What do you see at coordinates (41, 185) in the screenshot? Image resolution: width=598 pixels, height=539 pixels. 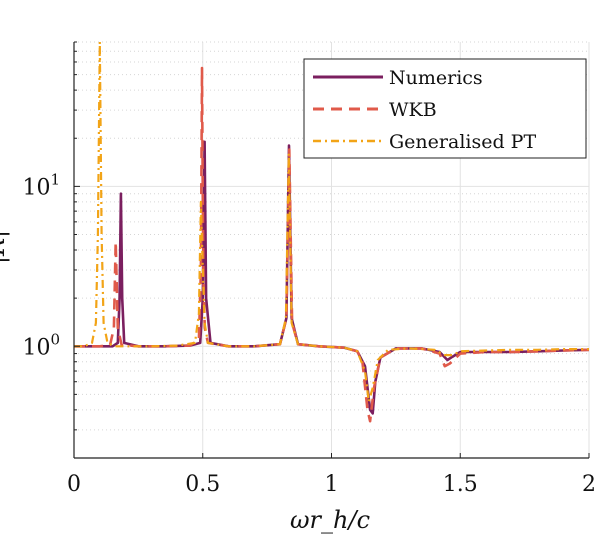 I see `y-tick-label: 10¹` at bounding box center [41, 185].